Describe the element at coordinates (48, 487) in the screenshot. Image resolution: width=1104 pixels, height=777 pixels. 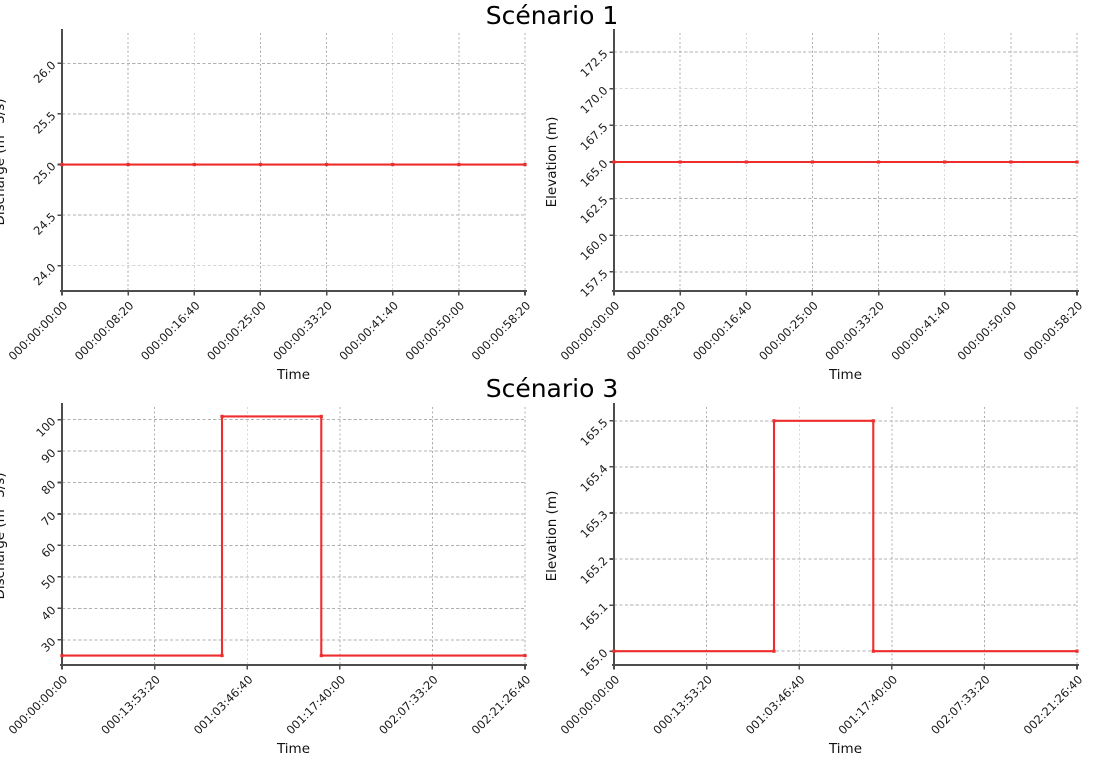
I see `y-tick-label: 80` at that location.